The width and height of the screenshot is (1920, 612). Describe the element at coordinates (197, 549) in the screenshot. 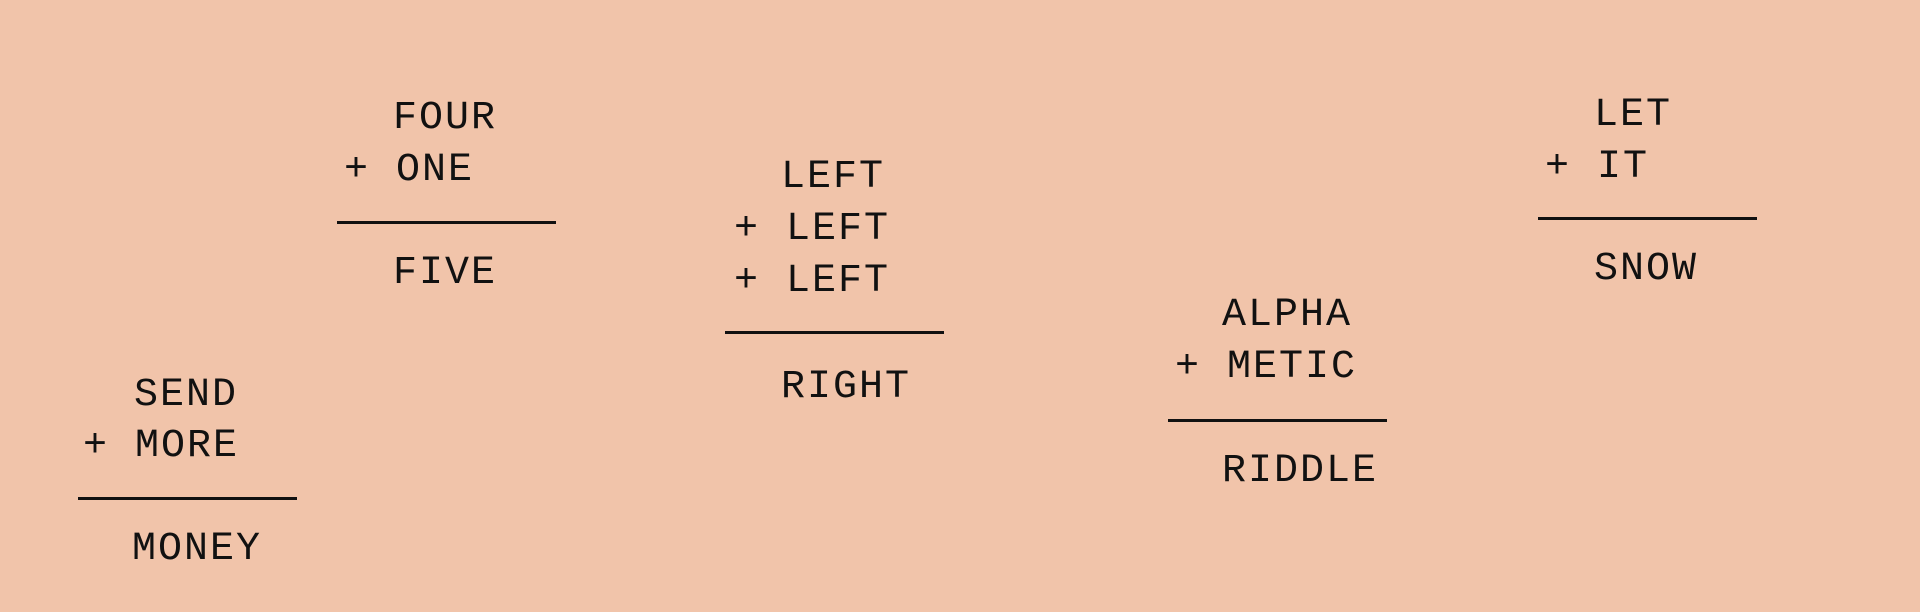

I see `puzzle-result: MONEY` at that location.